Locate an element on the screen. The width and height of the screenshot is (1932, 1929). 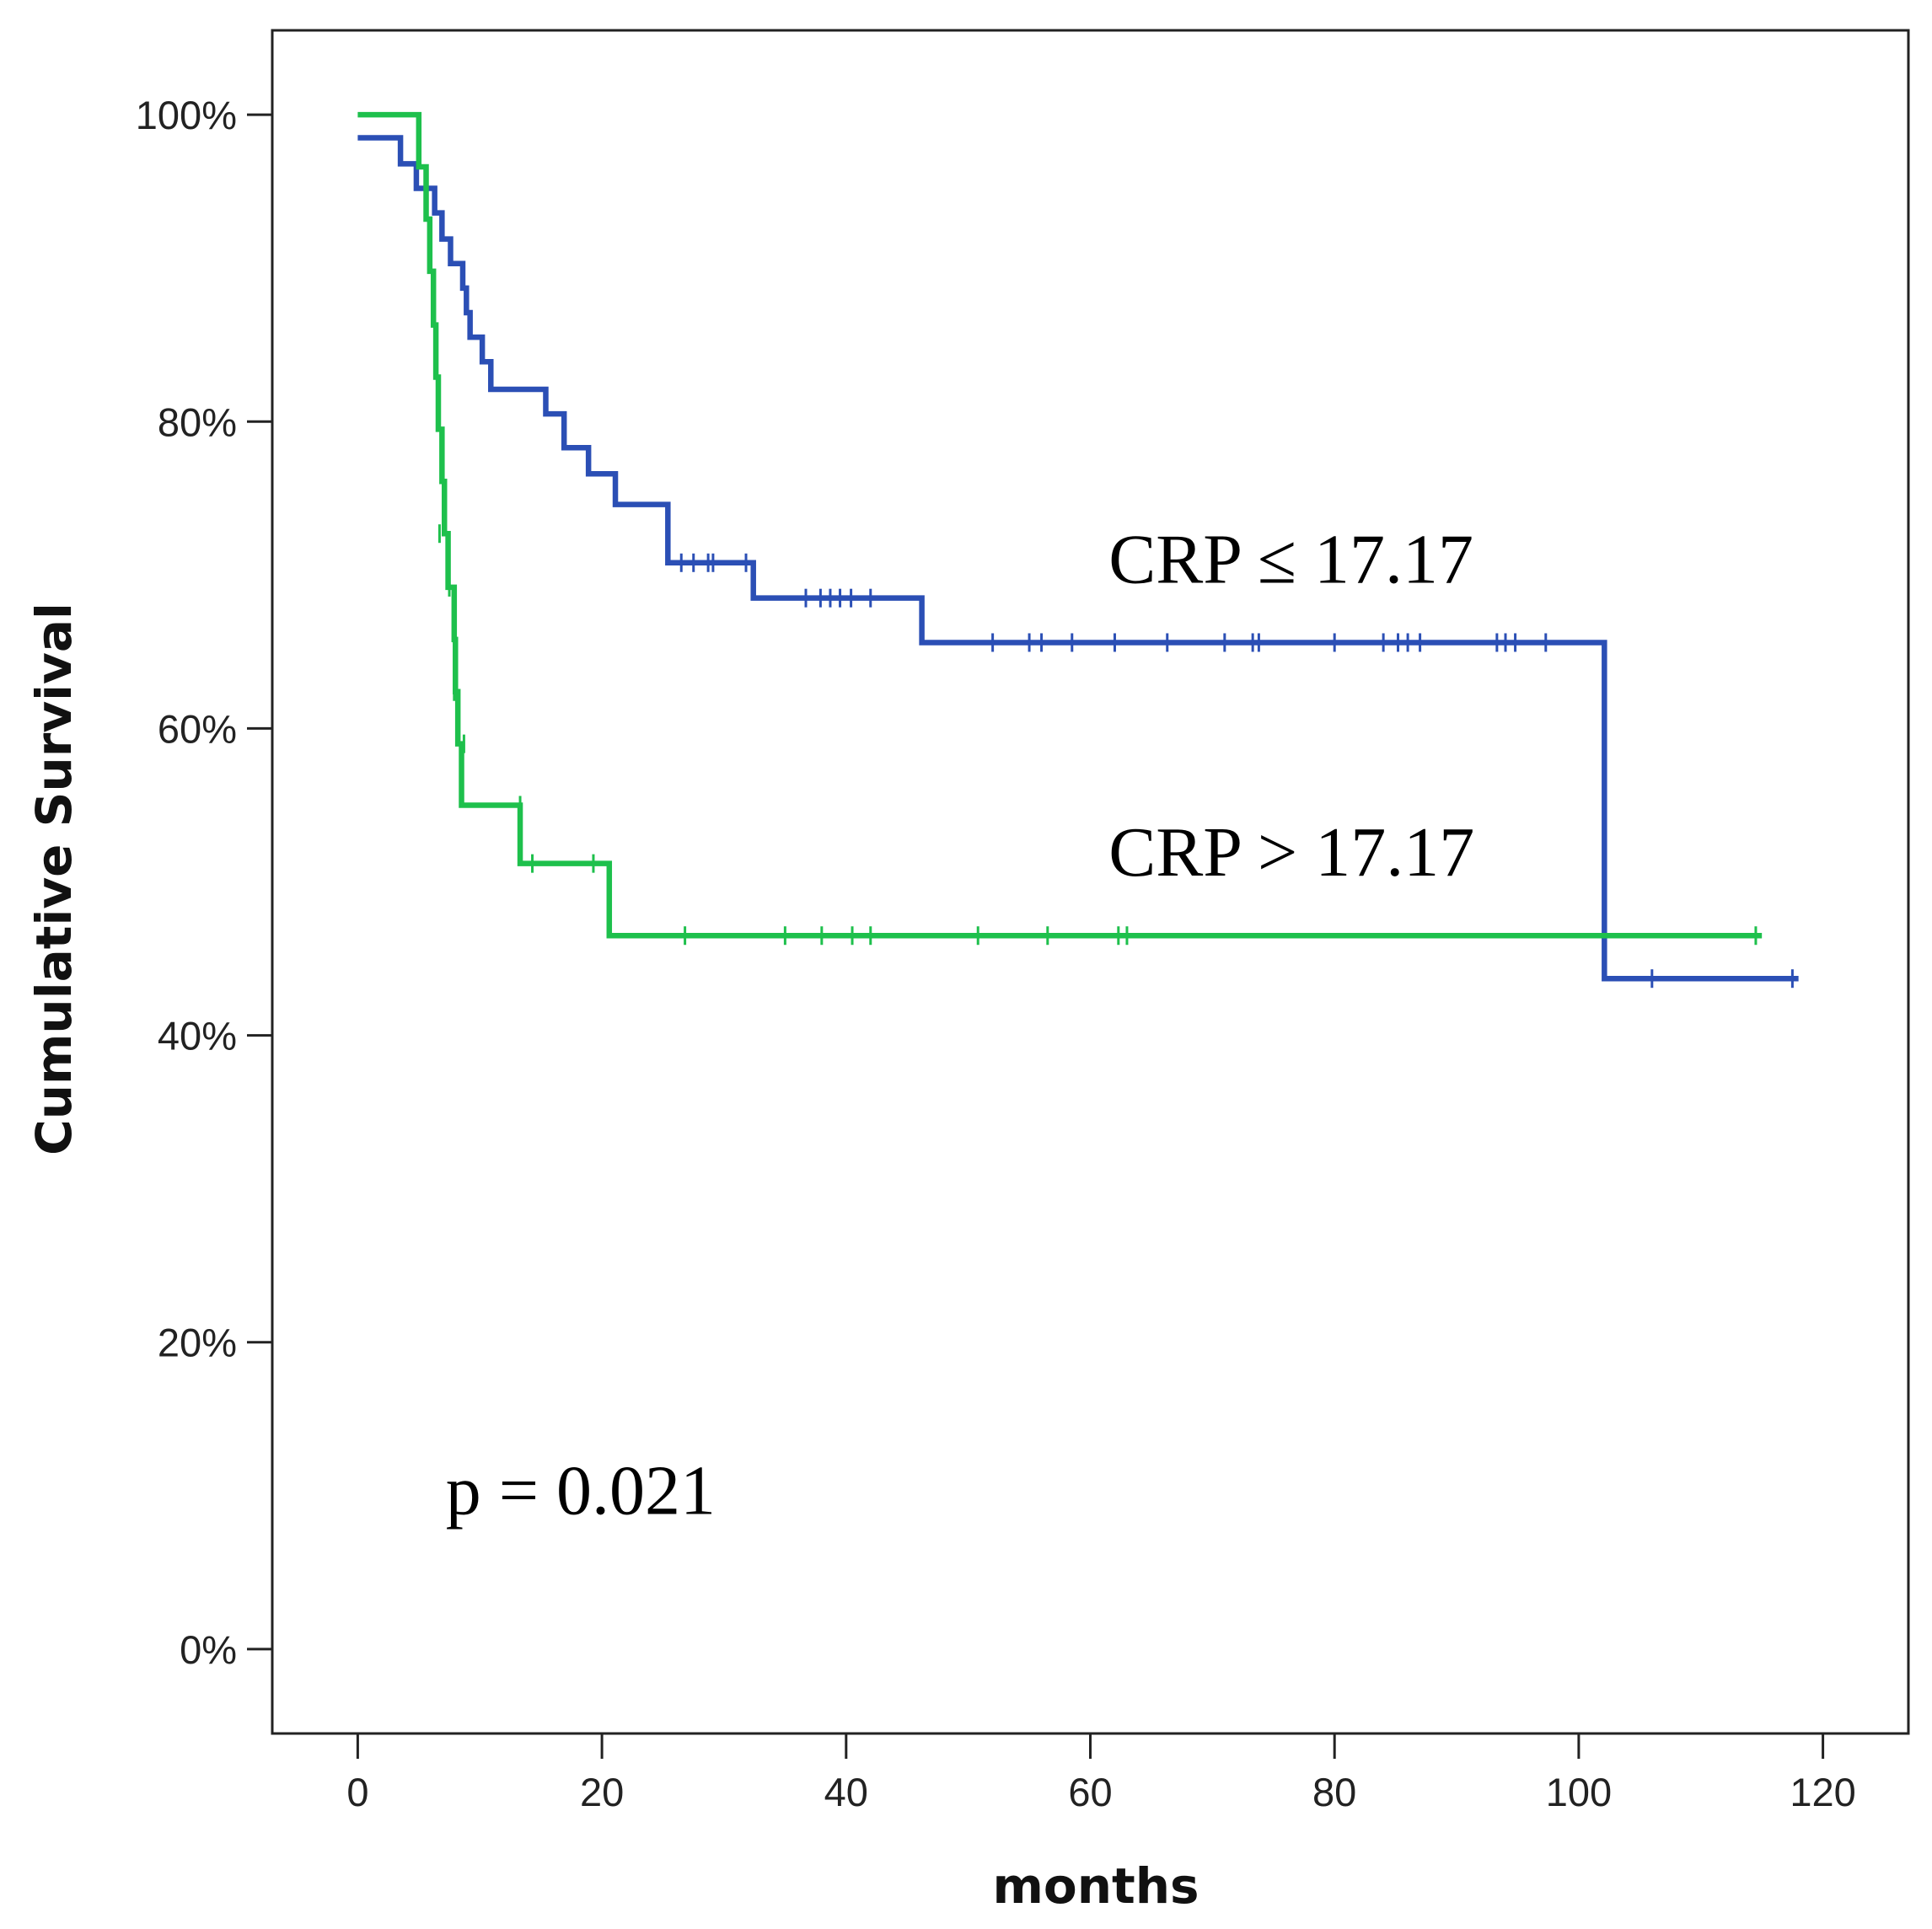
x-tick-label: 120 is located at coordinates (1822, 1792).